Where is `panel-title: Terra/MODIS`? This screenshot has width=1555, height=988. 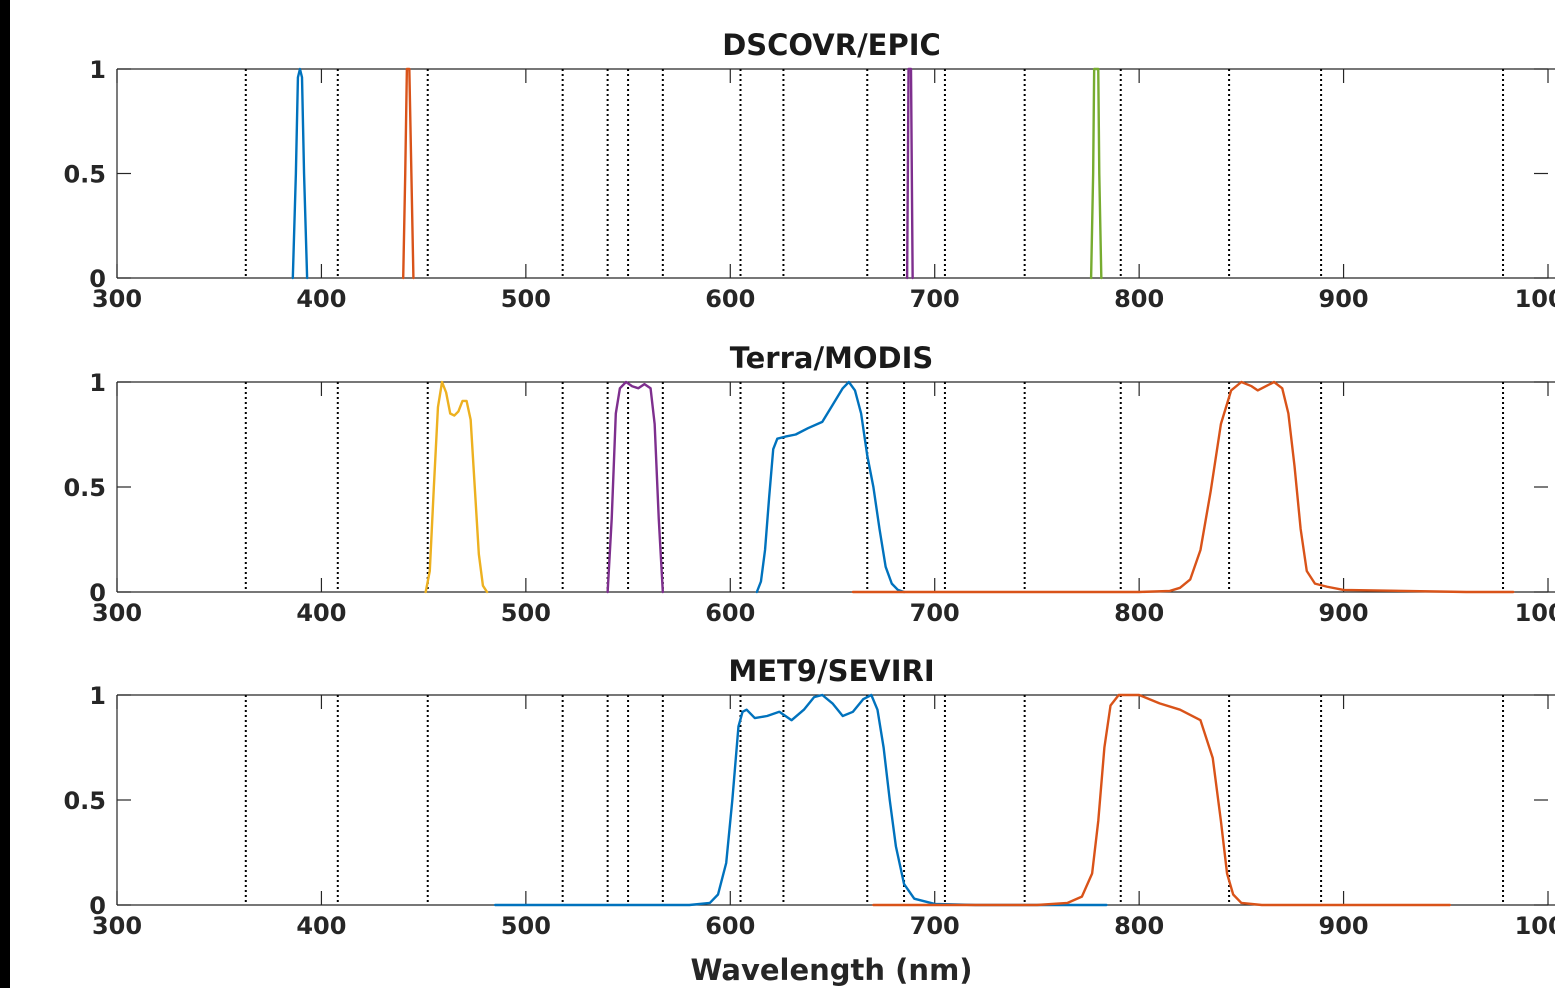 panel-title: Terra/MODIS is located at coordinates (832, 358).